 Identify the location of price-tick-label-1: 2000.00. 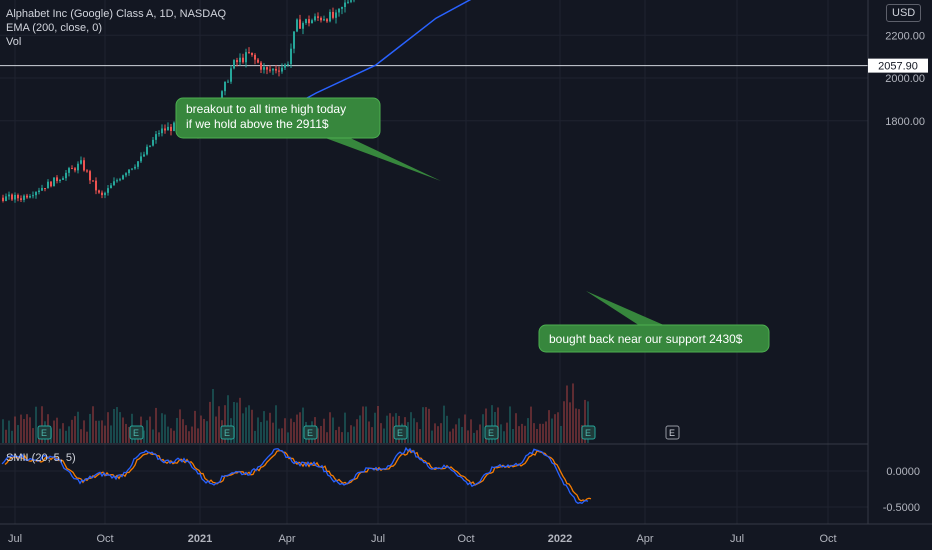
(905, 79).